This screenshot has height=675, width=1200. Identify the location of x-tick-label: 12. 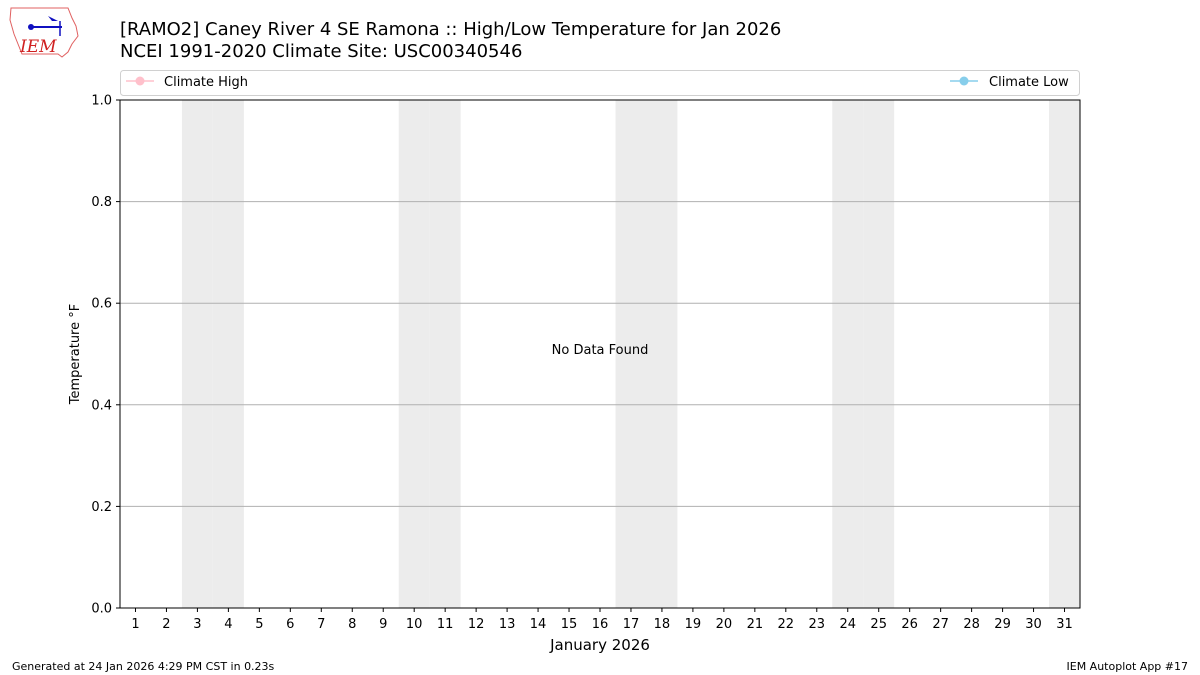
(476, 624).